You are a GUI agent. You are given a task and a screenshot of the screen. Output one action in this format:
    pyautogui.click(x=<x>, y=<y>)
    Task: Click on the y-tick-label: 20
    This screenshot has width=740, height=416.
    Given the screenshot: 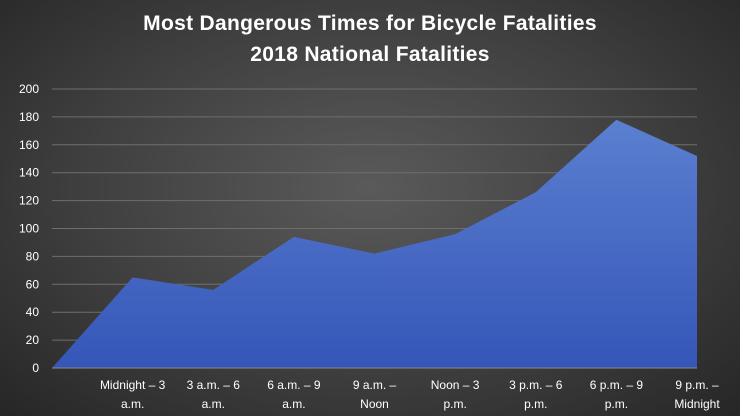 What is the action you would take?
    pyautogui.click(x=33, y=340)
    